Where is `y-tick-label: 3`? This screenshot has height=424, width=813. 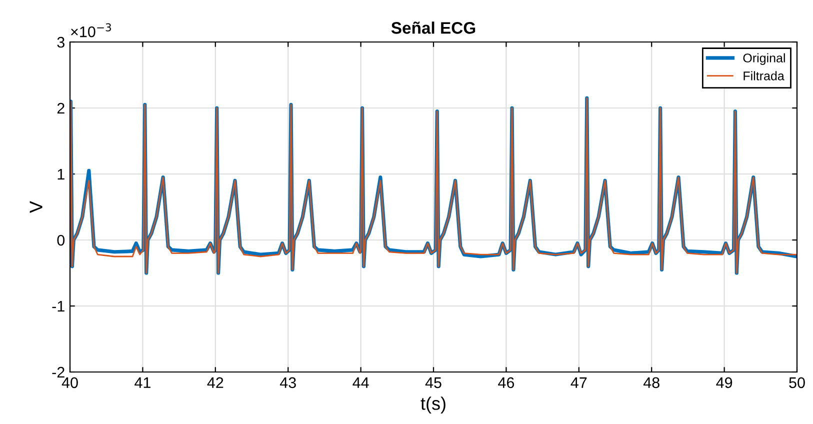 y-tick-label: 3 is located at coordinates (60, 42).